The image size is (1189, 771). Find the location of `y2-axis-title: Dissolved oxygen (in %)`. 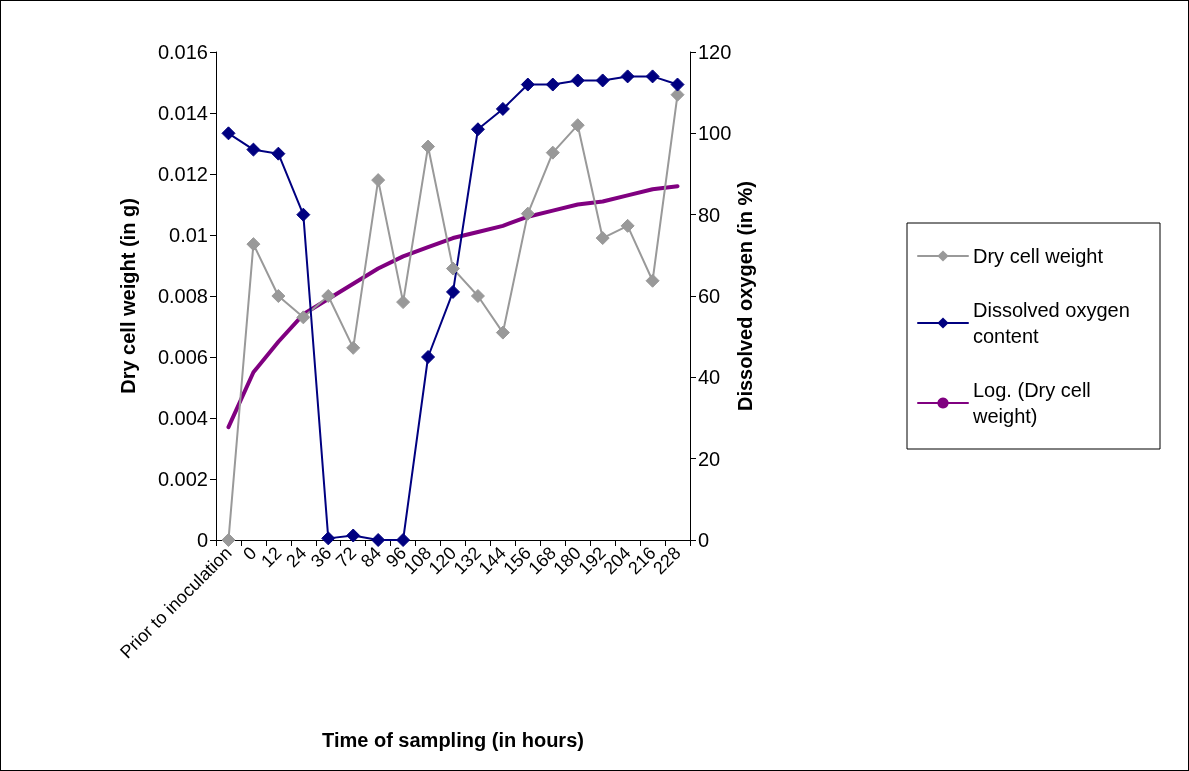

y2-axis-title: Dissolved oxygen (in %) is located at coordinates (745, 296).